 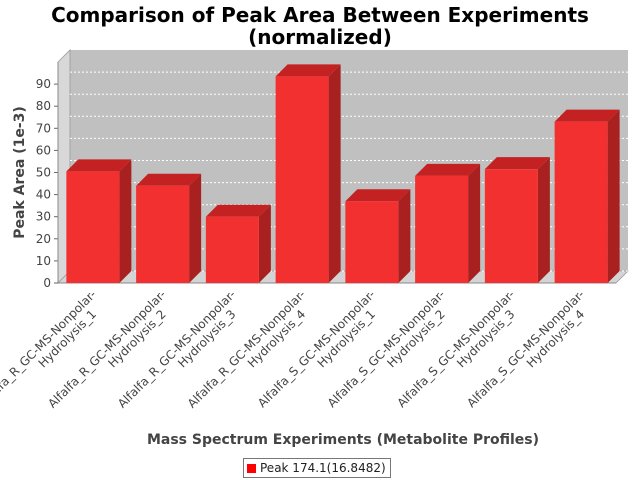 I want to click on y-tick-label: 70, so click(x=43, y=128).